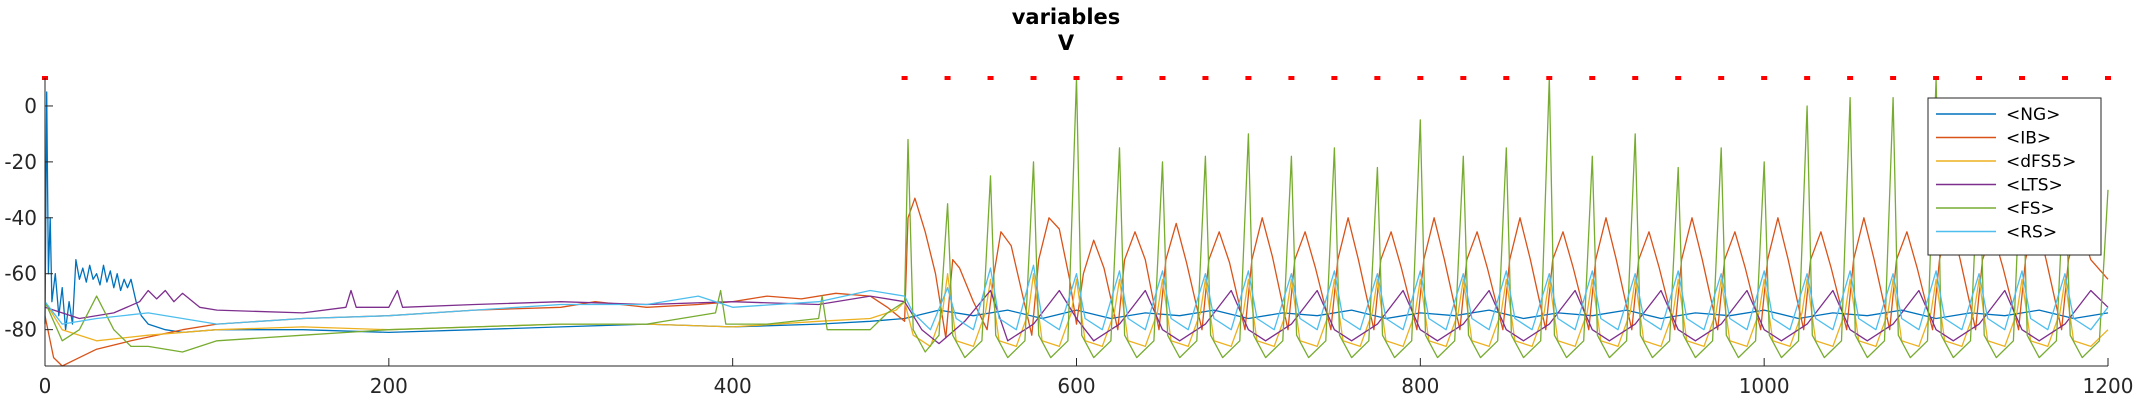  I want to click on legend-label-1: <IB>, so click(2028, 139).